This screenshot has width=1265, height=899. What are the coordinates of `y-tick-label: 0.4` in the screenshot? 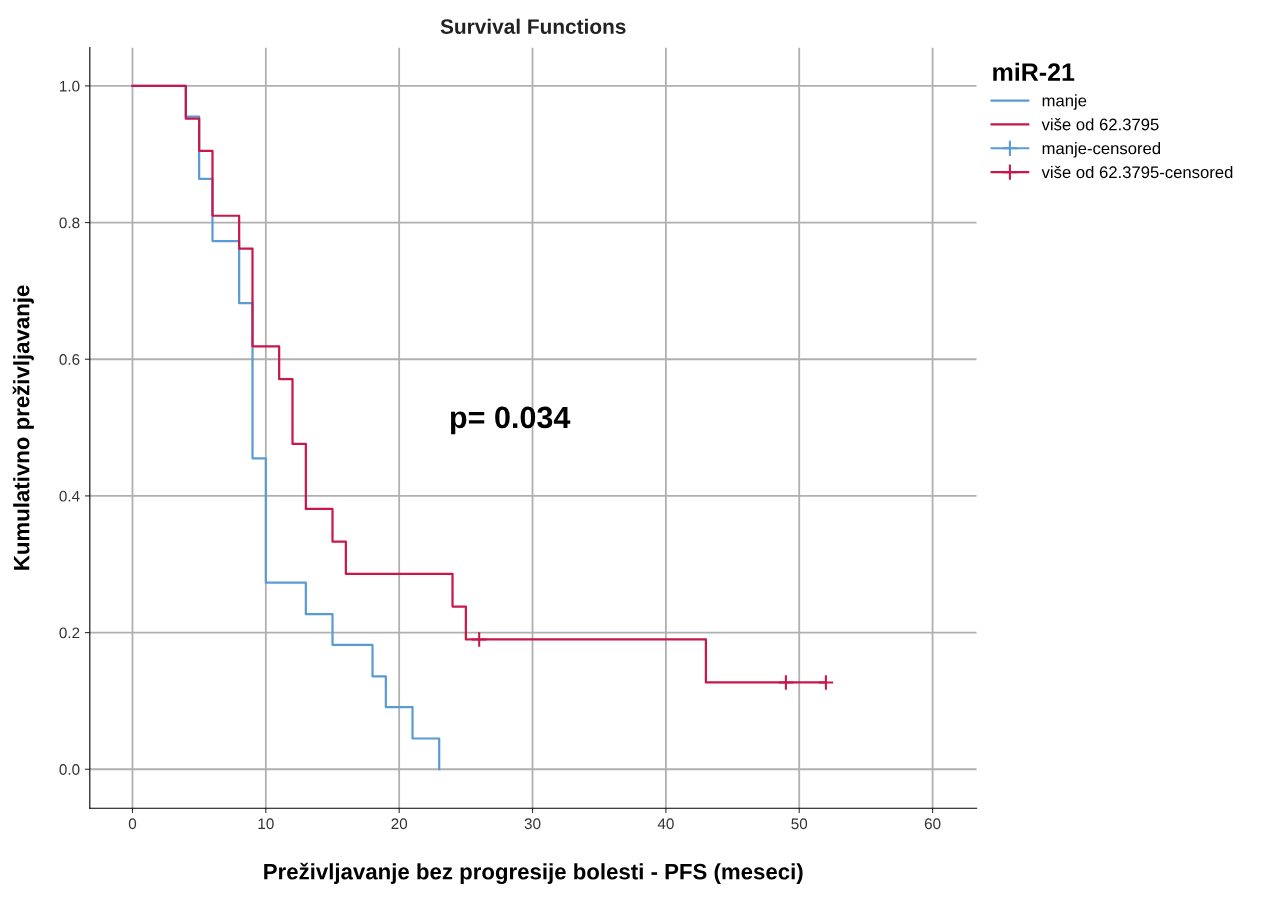 It's located at (69, 496).